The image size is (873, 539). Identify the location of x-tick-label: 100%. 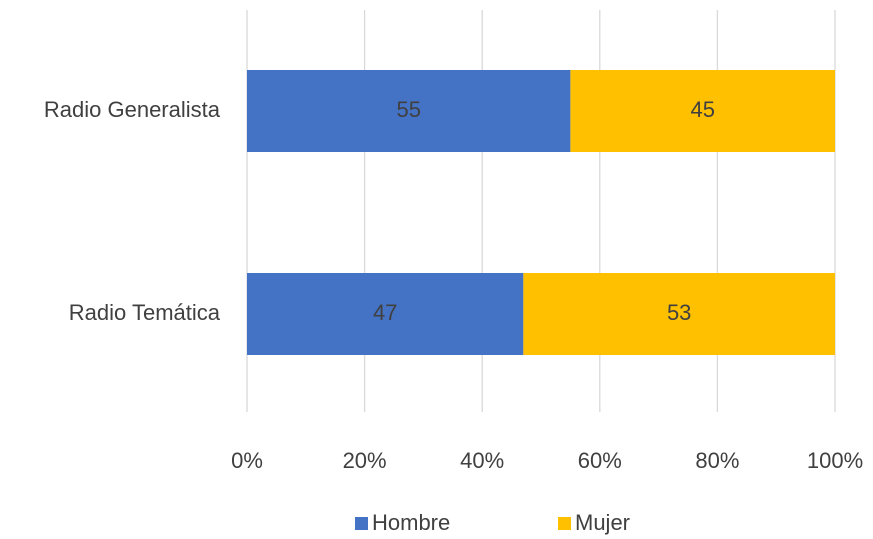
(835, 460).